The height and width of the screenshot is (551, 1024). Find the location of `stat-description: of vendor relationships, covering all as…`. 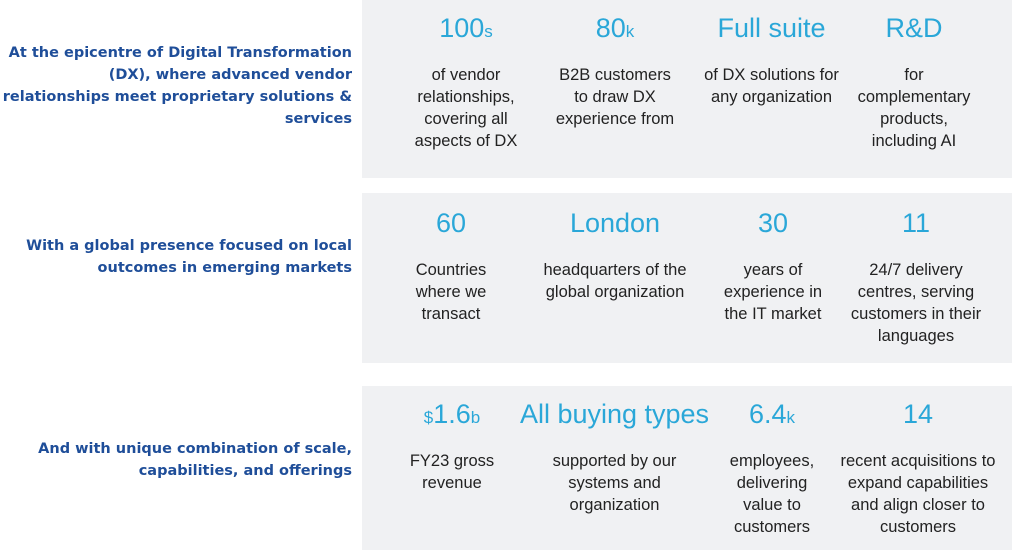

stat-description: of vendor relationships, covering all as… is located at coordinates (466, 108).